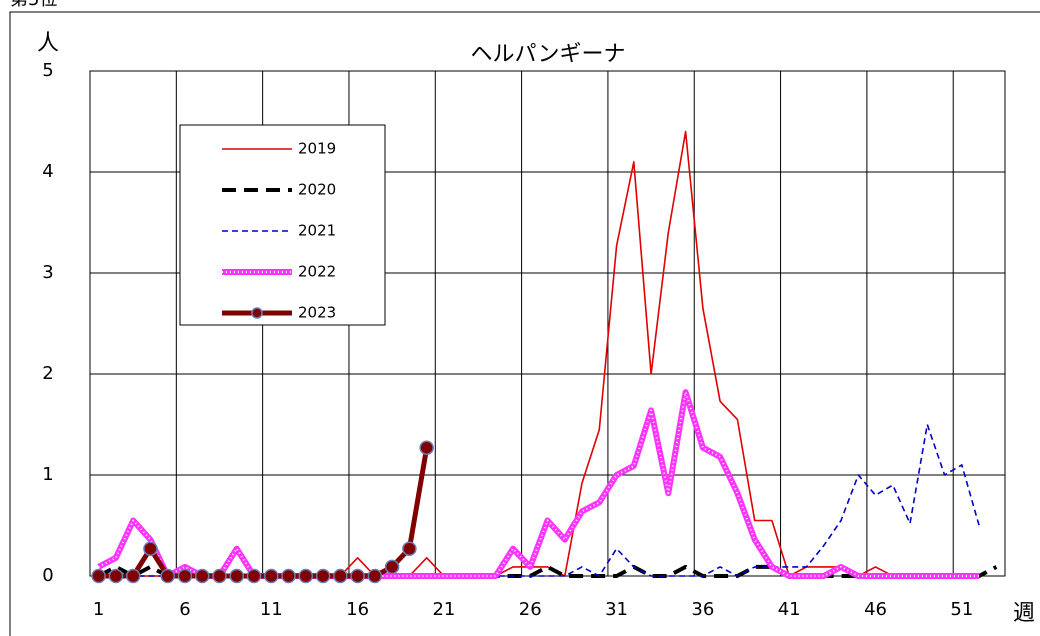  Describe the element at coordinates (875, 609) in the screenshot. I see `x-tick-label: 46` at that location.